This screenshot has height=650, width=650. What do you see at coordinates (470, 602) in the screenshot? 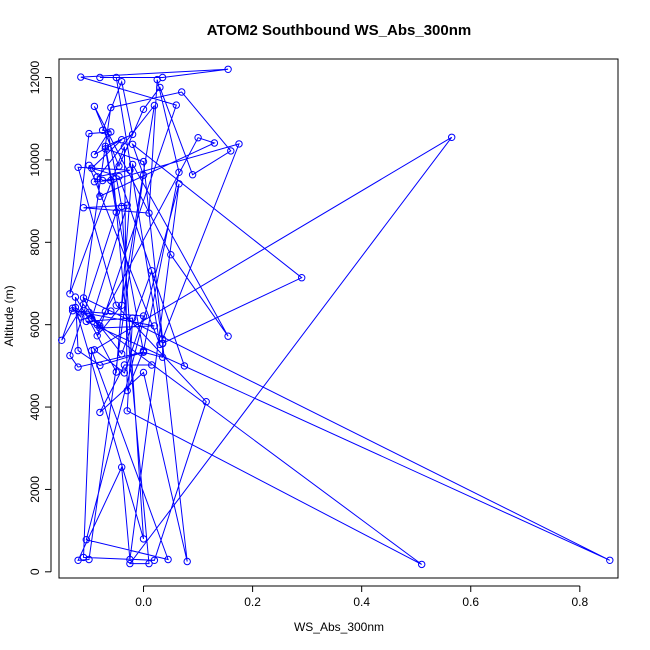
I see `x-tick-label: 0.6` at bounding box center [470, 602].